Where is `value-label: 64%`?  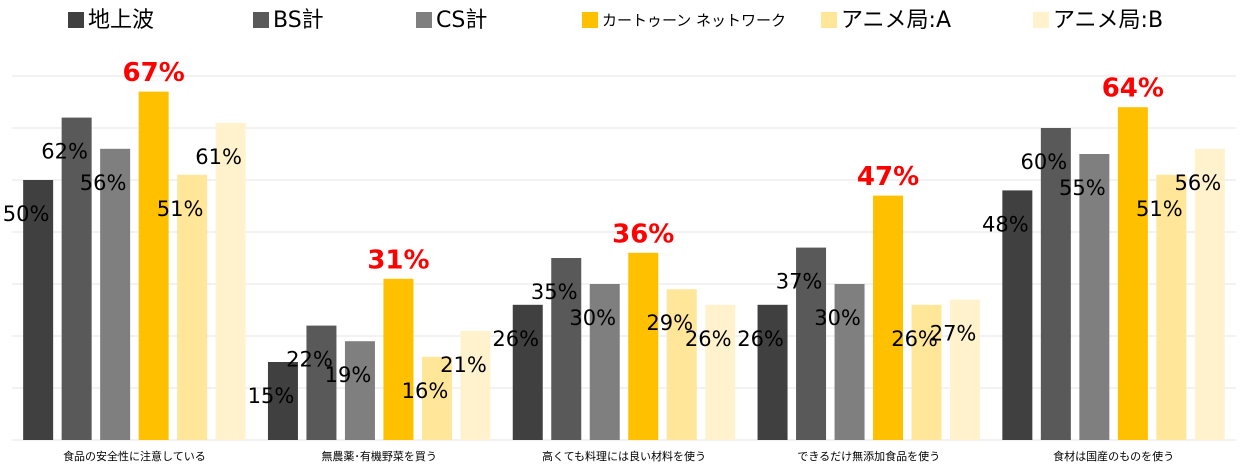
value-label: 64% is located at coordinates (1133, 89).